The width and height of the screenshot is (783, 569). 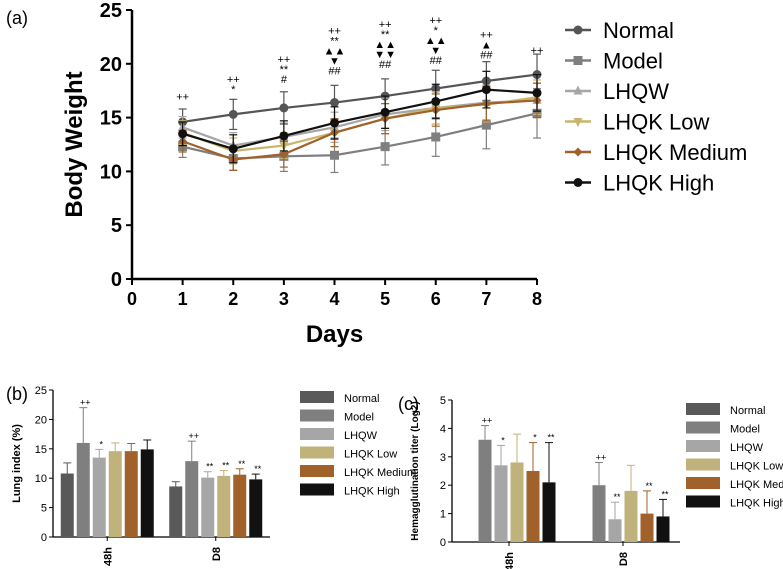 What do you see at coordinates (385, 55) in the screenshot?
I see `significance-label: ▼▼` at bounding box center [385, 55].